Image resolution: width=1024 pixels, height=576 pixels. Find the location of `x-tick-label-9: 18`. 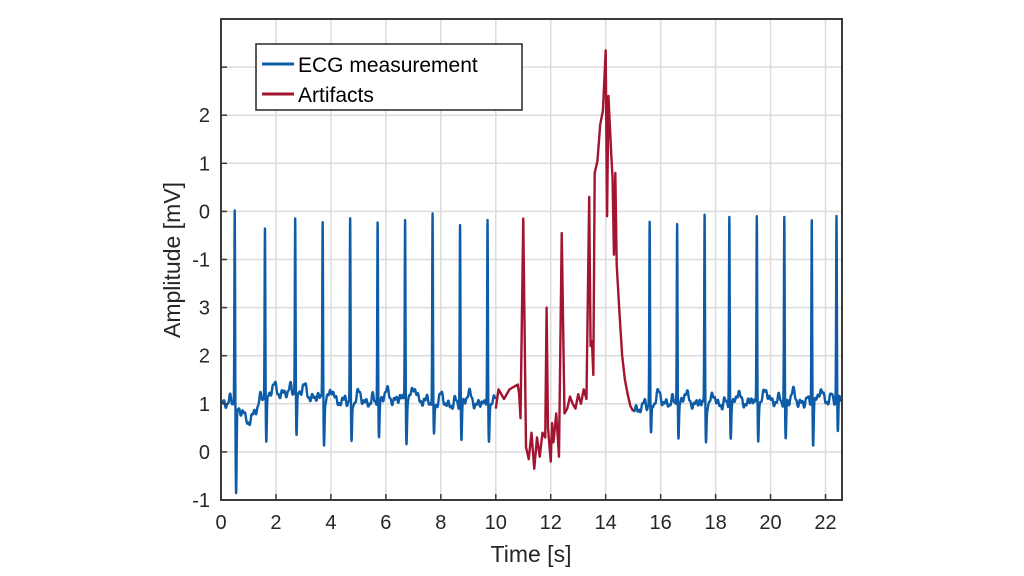

x-tick-label-9: 18 is located at coordinates (715, 523).